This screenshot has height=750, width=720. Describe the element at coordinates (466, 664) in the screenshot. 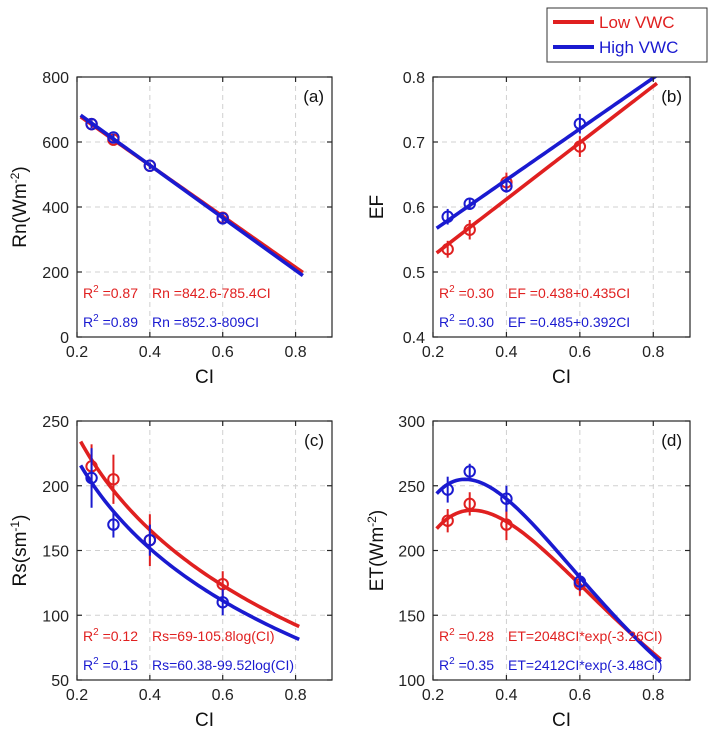

I see `r2-annotation-high: R2 =0.35` at that location.